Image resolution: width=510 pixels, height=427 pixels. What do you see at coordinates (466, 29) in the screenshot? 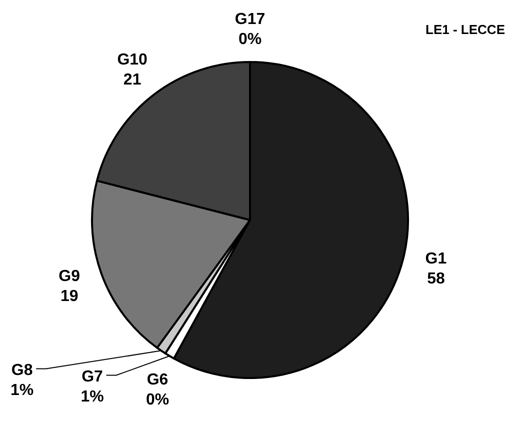
I see `chart-title: LE1 - LECCE` at bounding box center [466, 29].